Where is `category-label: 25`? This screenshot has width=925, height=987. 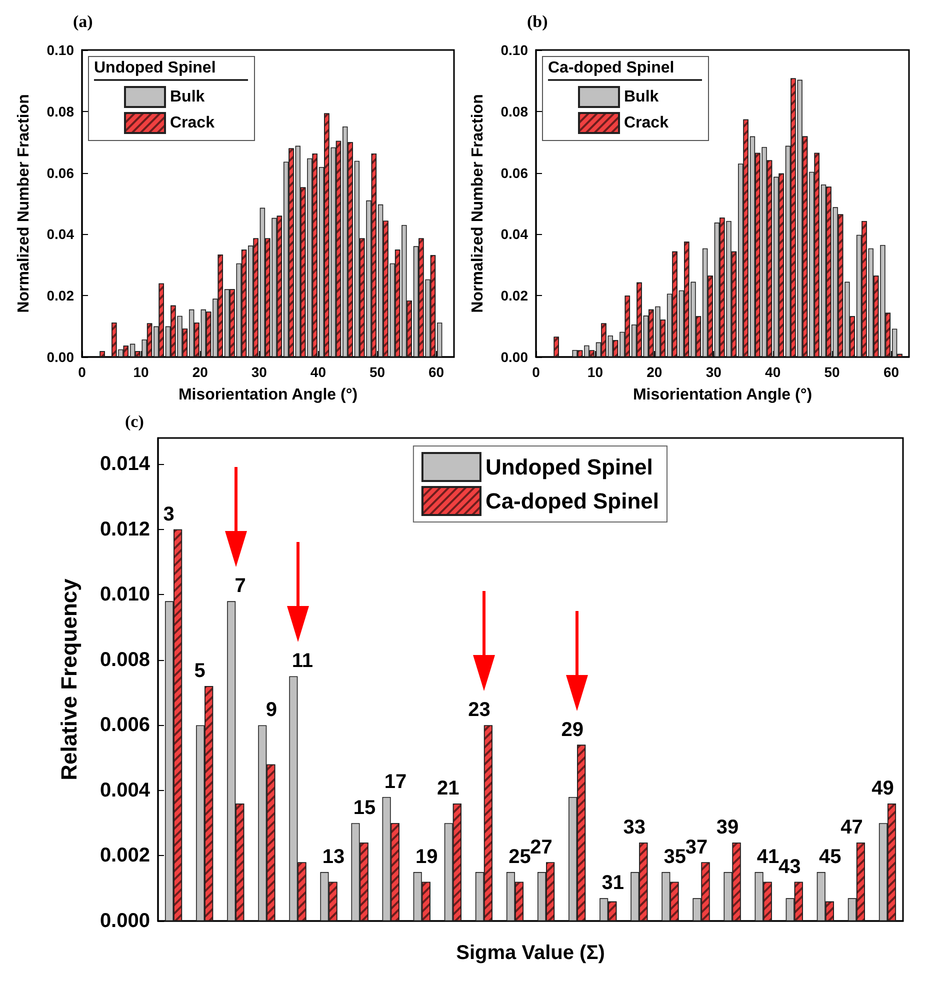
category-label: 25 is located at coordinates (519, 857).